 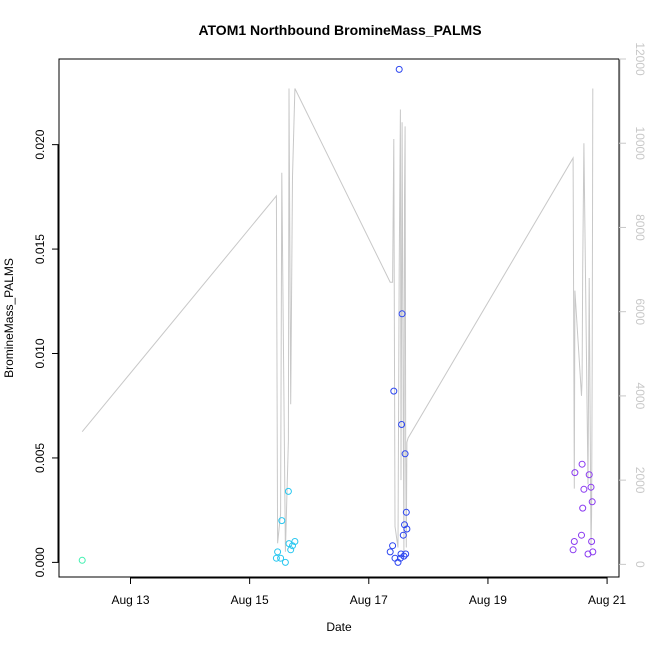 What do you see at coordinates (40, 353) in the screenshot?
I see `y-tick-label: 0.010` at bounding box center [40, 353].